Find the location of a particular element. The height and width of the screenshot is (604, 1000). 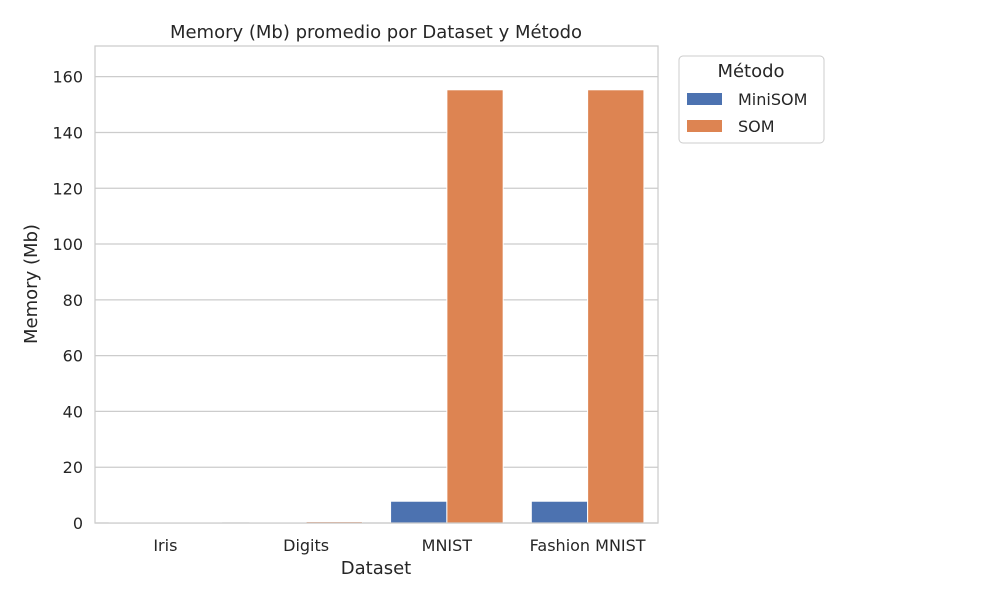

y-tick-label: 120 is located at coordinates (67, 188).